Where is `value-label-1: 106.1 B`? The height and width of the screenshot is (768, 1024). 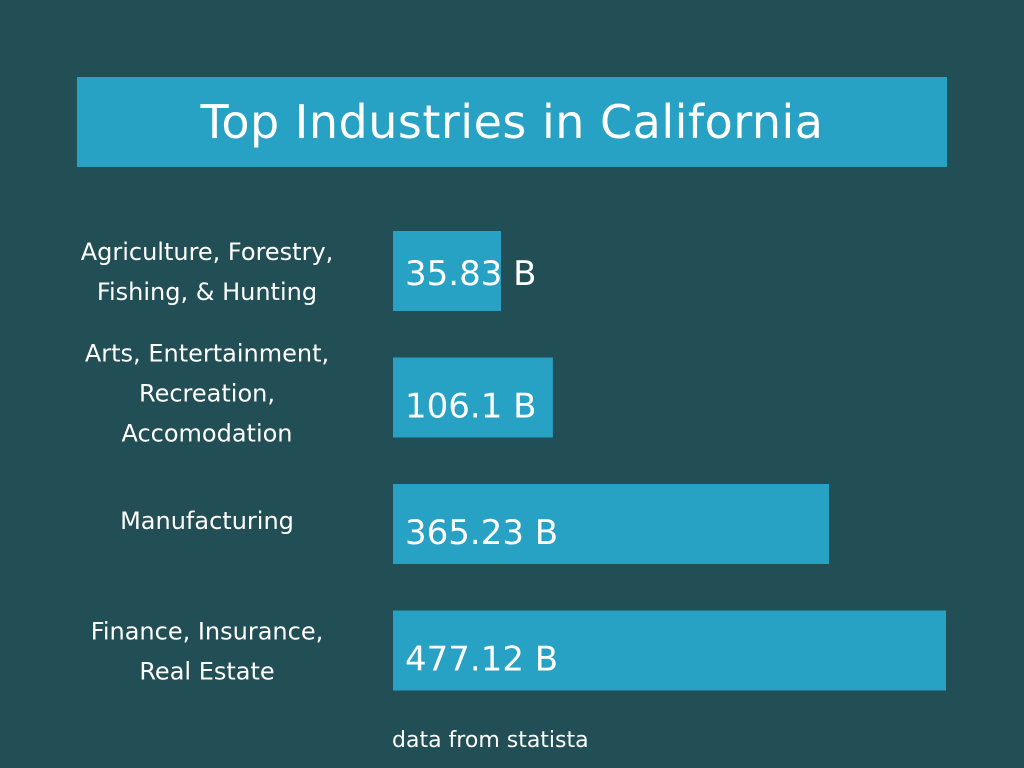
value-label-1: 106.1 B is located at coordinates (470, 407).